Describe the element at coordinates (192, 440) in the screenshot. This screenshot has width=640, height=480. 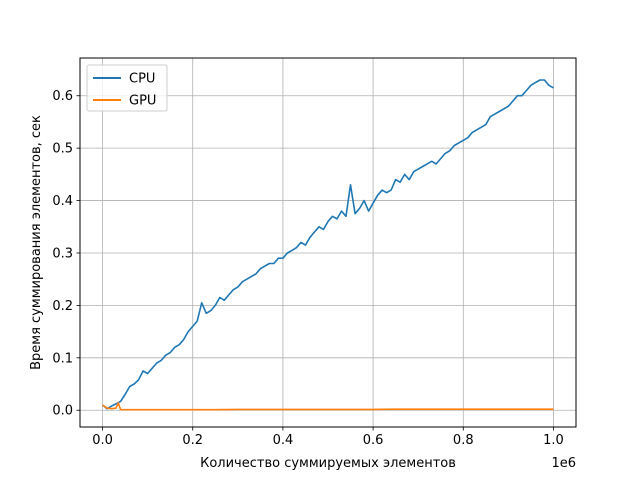
I see `x-tick-label: 0.2` at that location.